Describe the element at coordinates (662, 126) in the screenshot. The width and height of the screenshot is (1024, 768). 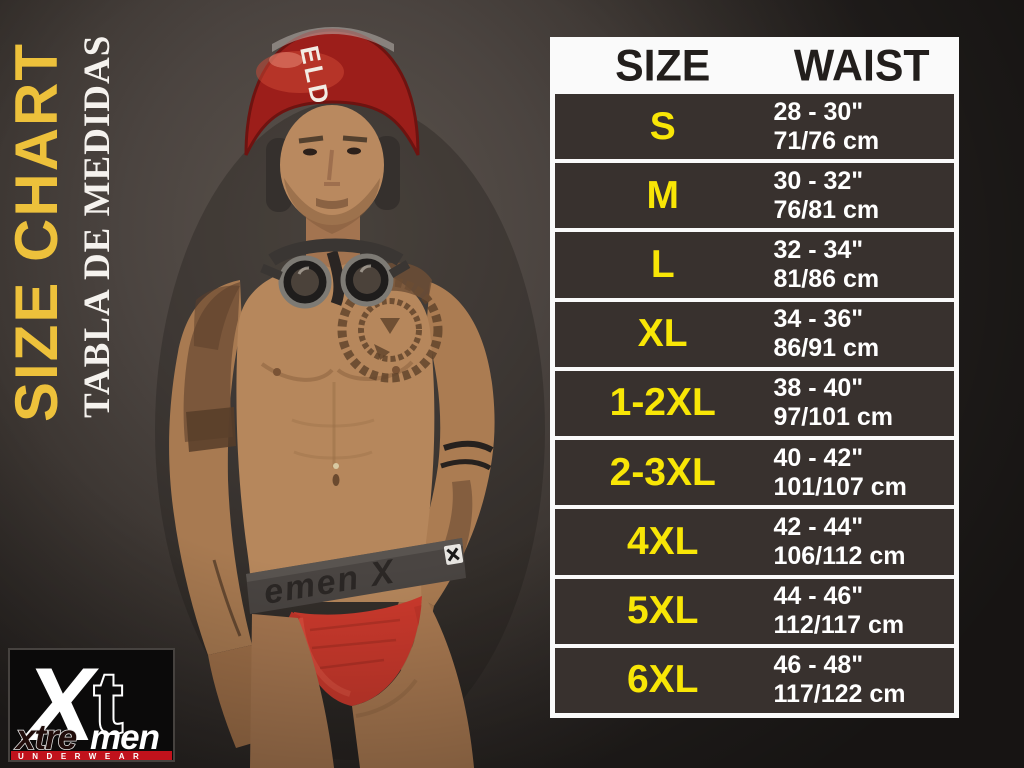
I see `size-value: S` at that location.